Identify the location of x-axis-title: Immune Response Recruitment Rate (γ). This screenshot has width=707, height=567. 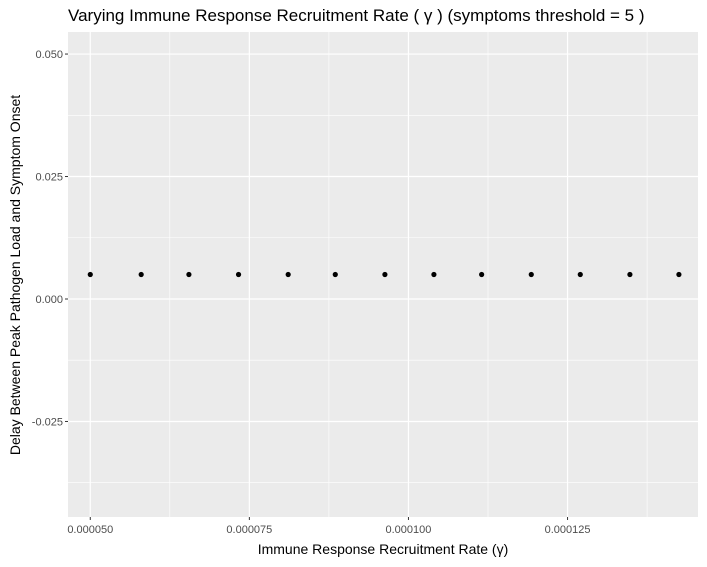
(383, 549).